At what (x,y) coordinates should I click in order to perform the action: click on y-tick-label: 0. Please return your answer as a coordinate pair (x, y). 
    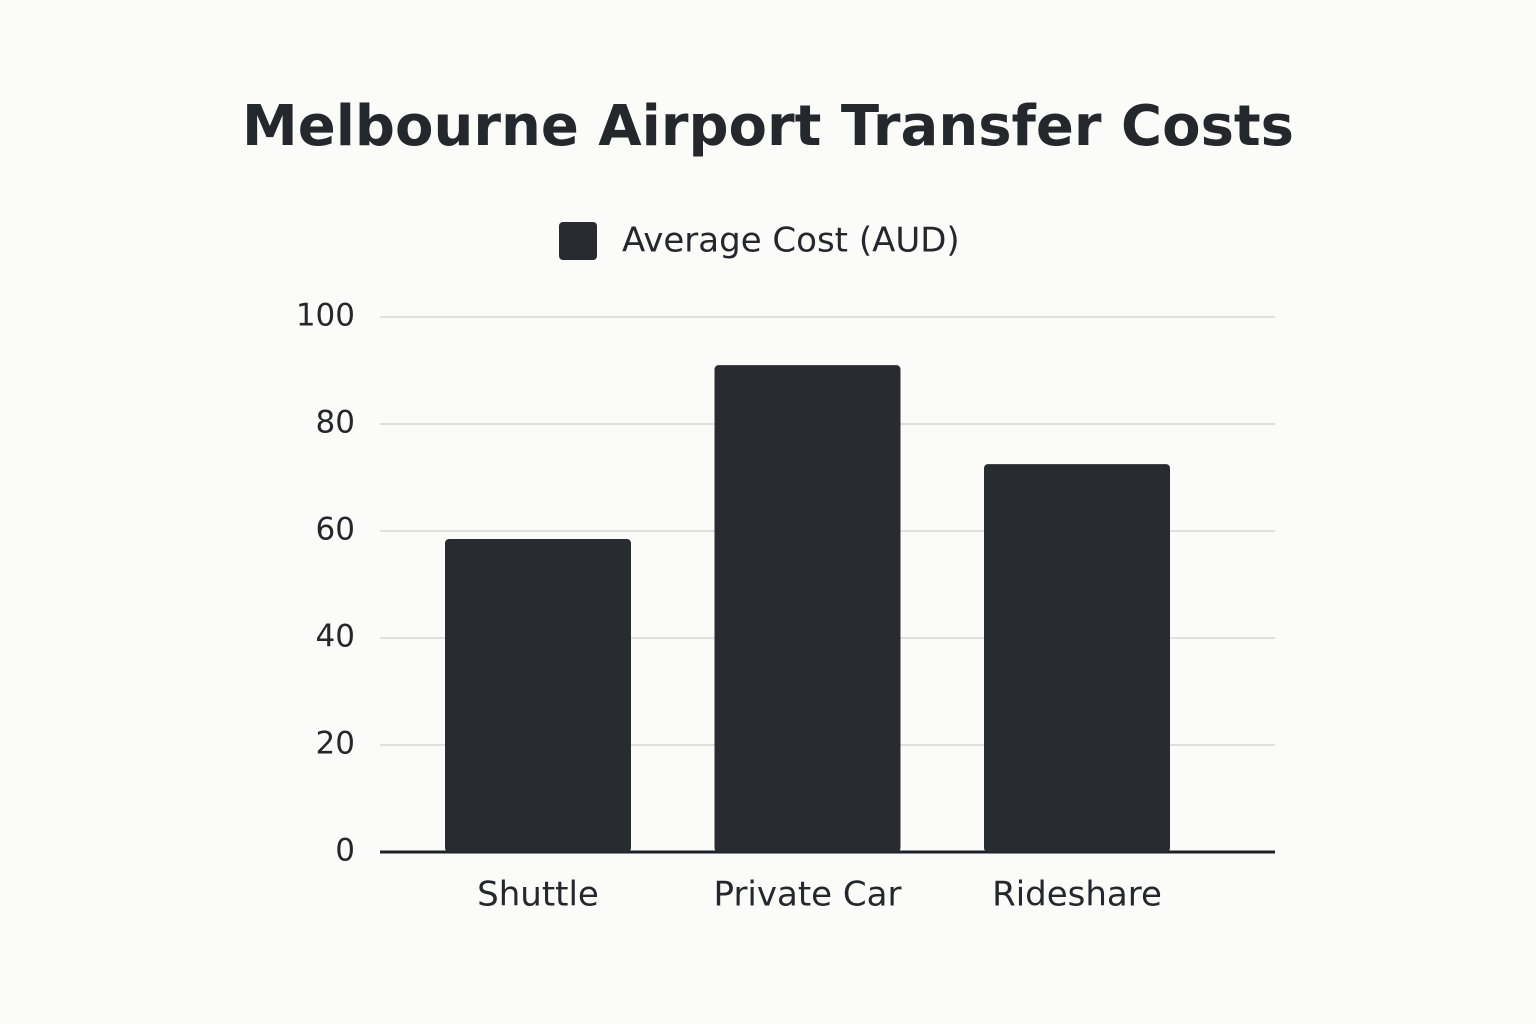
    Looking at the image, I should click on (345, 851).